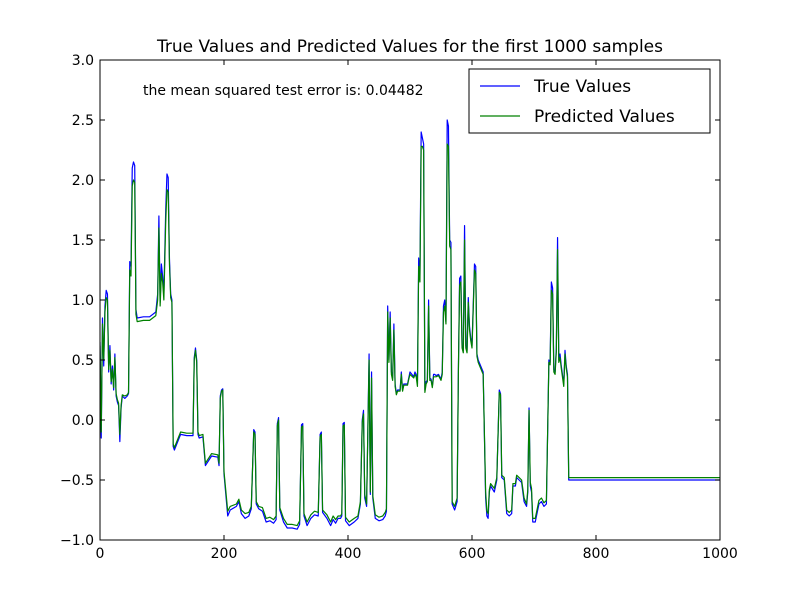 This screenshot has width=800, height=600. What do you see at coordinates (224, 554) in the screenshot?
I see `x-tick-label: 200` at bounding box center [224, 554].